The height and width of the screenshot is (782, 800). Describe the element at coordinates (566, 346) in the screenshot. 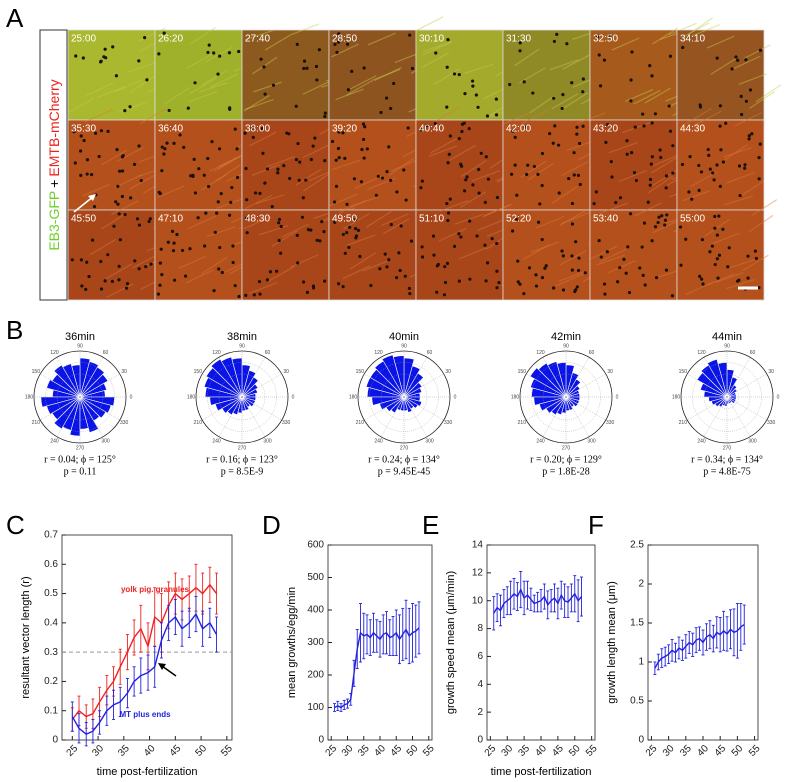

I see `angle-label: 90` at that location.